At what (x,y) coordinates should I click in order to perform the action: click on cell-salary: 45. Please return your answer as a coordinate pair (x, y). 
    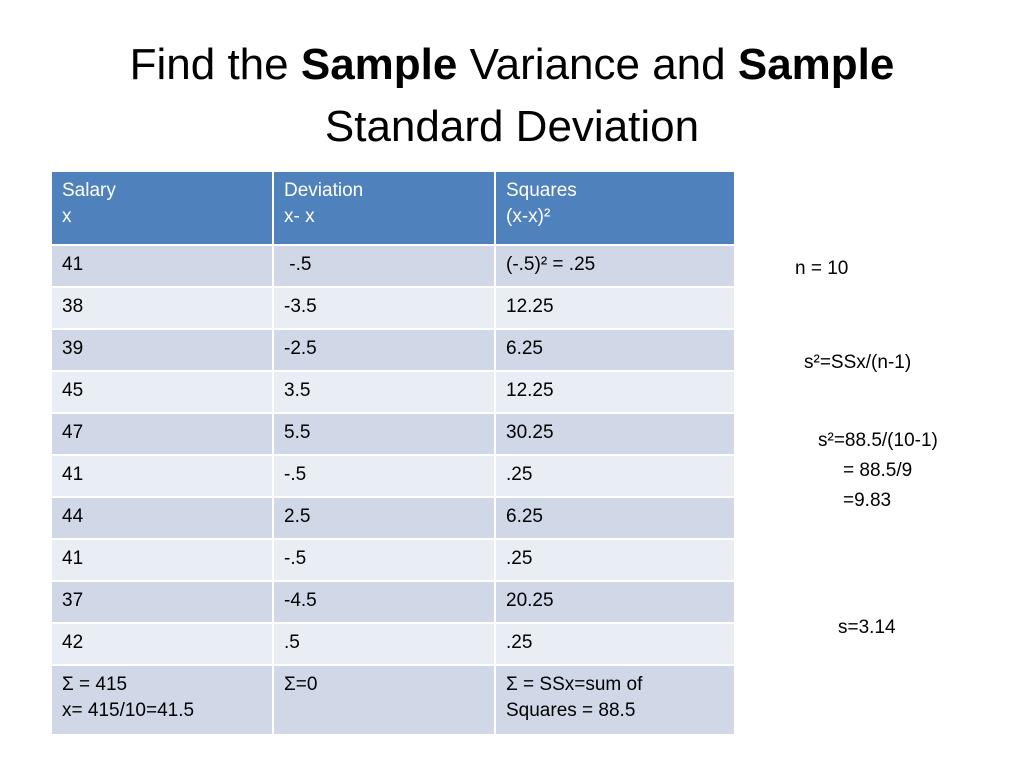
    Looking at the image, I should click on (162, 392).